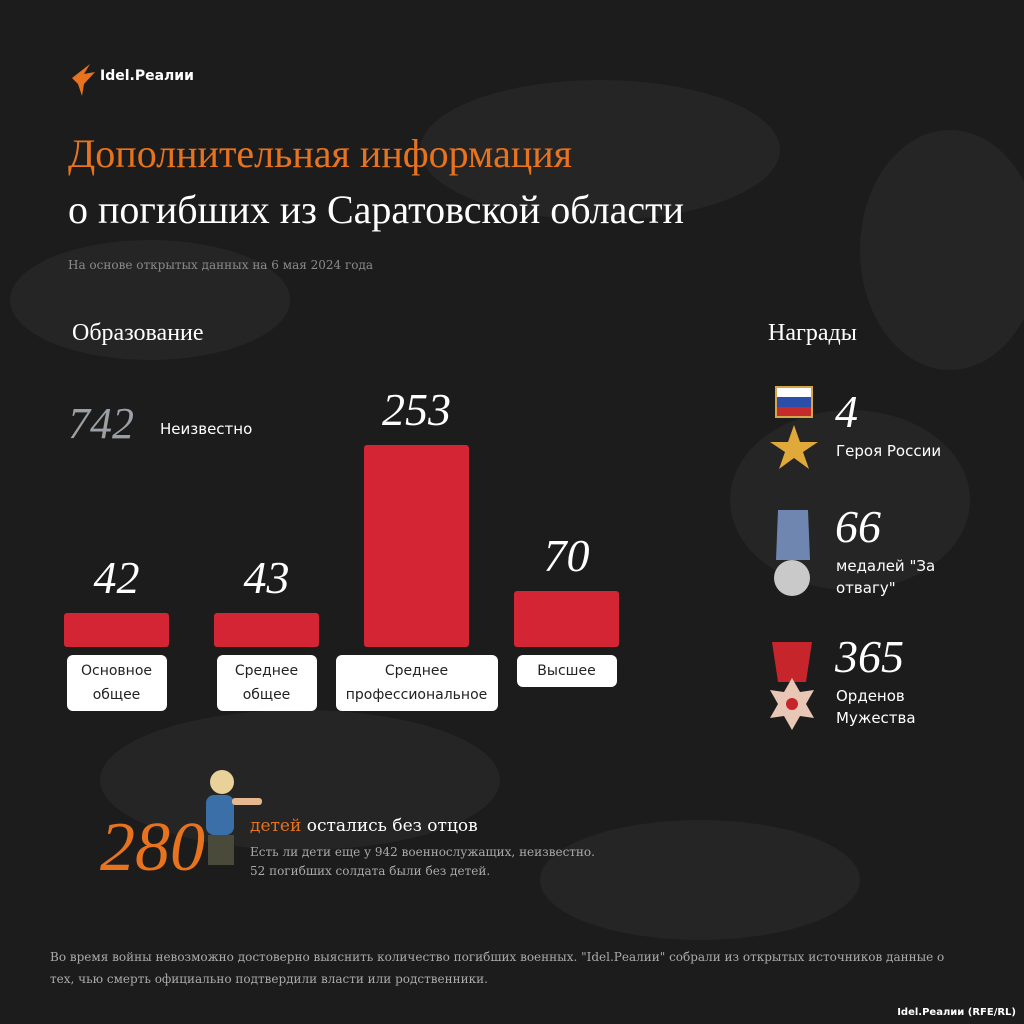 The height and width of the screenshot is (1024, 1024). I want to click on category-label: Среднее общее, so click(266, 683).